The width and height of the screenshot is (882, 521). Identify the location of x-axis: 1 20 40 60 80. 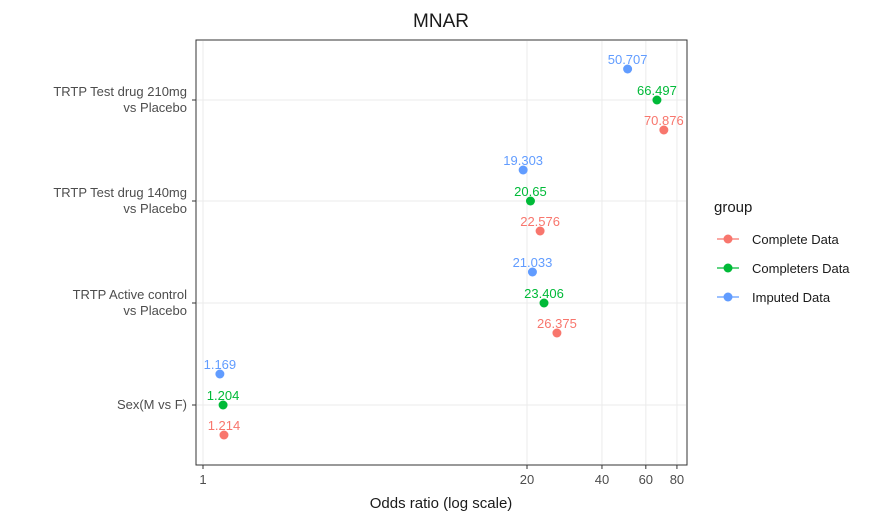
(441, 476).